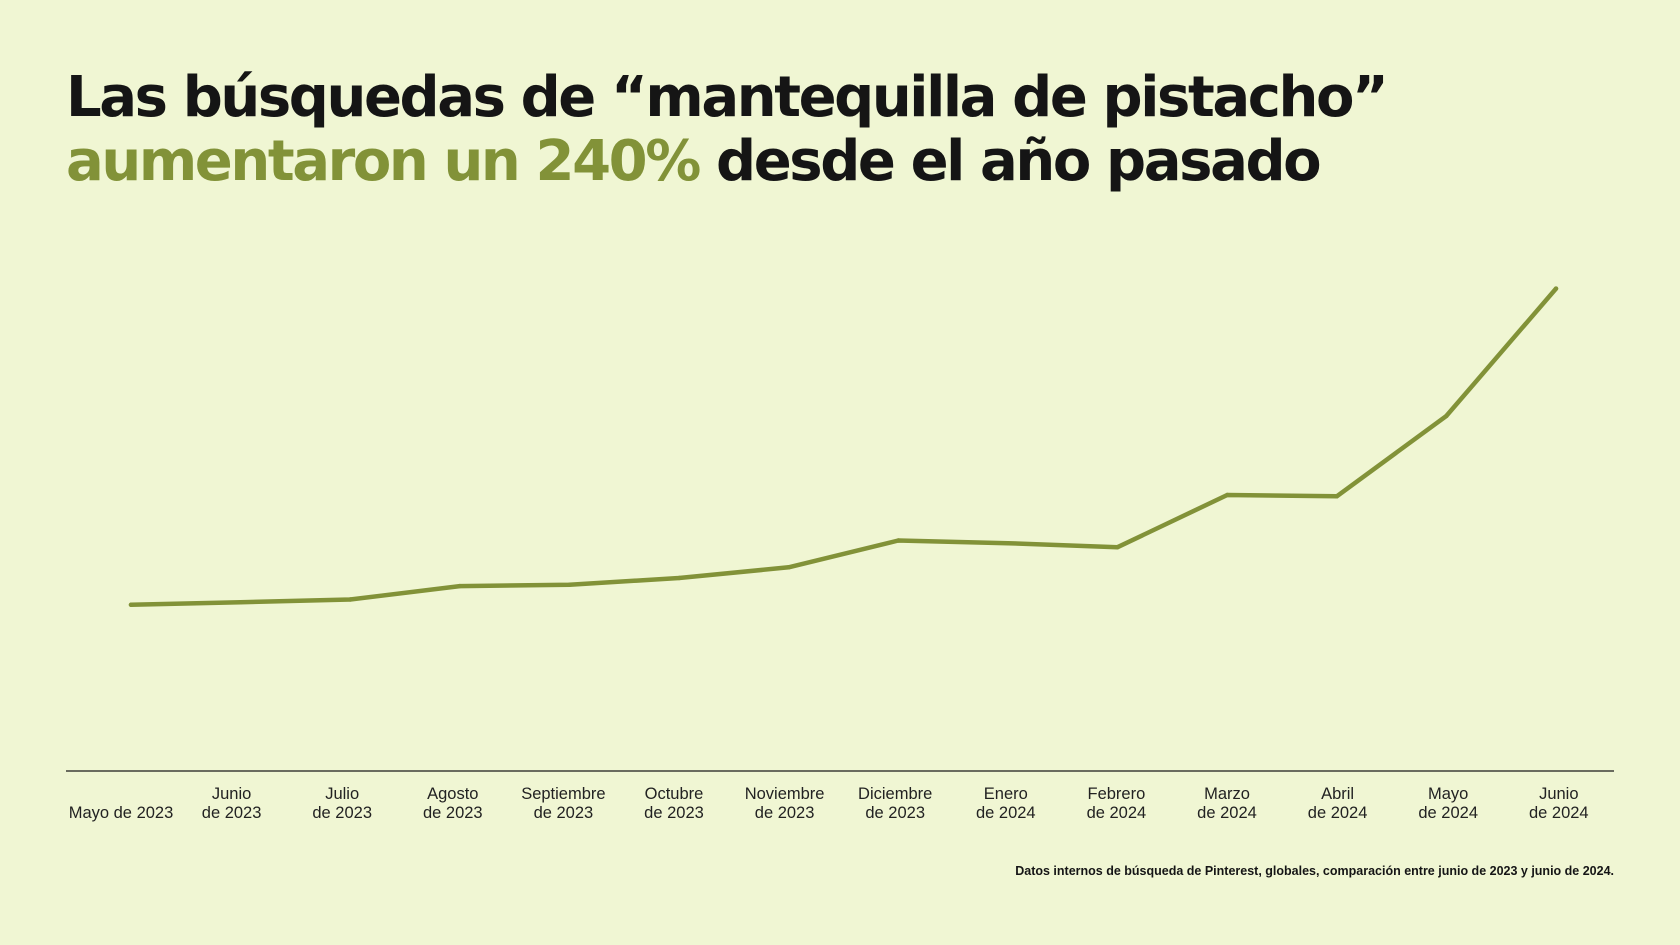 This screenshot has width=1680, height=945. What do you see at coordinates (1559, 803) in the screenshot?
I see `x-tick-label: Junio de 2024` at bounding box center [1559, 803].